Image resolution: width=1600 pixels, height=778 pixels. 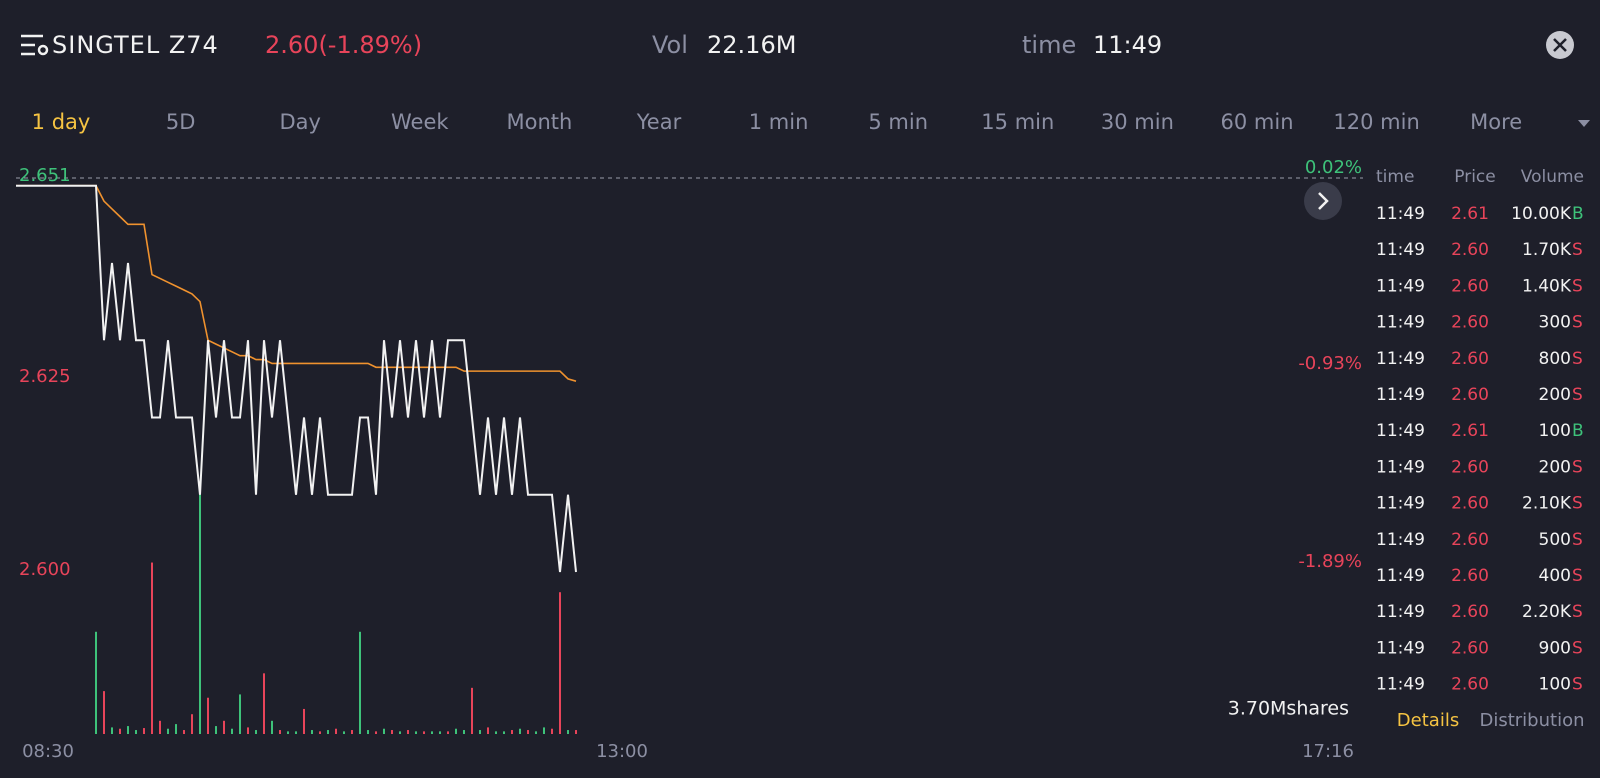 What do you see at coordinates (1428, 720) in the screenshot?
I see `table-tab: Details` at bounding box center [1428, 720].